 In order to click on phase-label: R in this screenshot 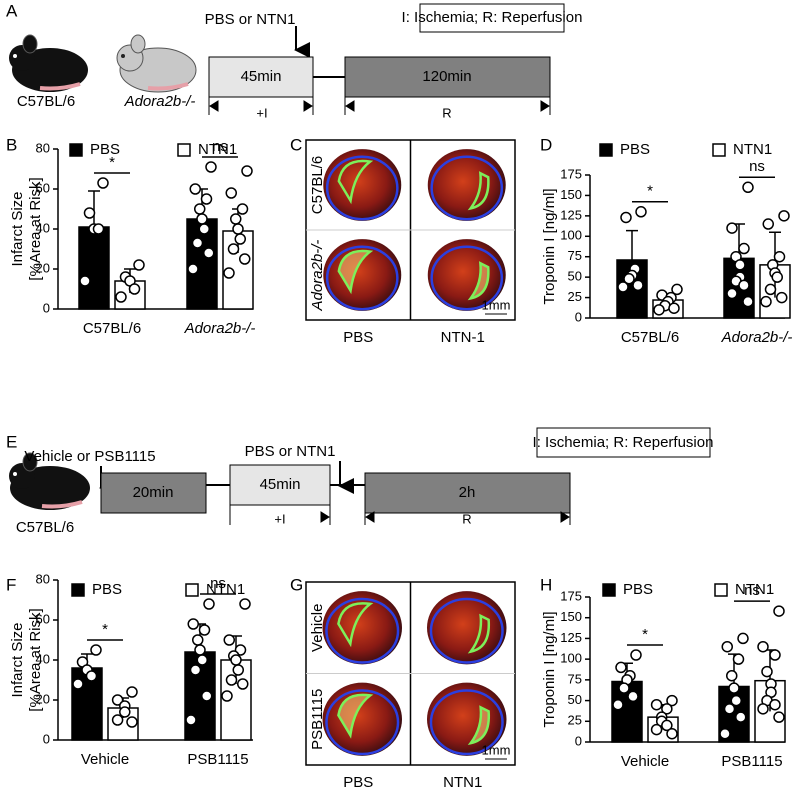, I will do `click(446, 112)`.